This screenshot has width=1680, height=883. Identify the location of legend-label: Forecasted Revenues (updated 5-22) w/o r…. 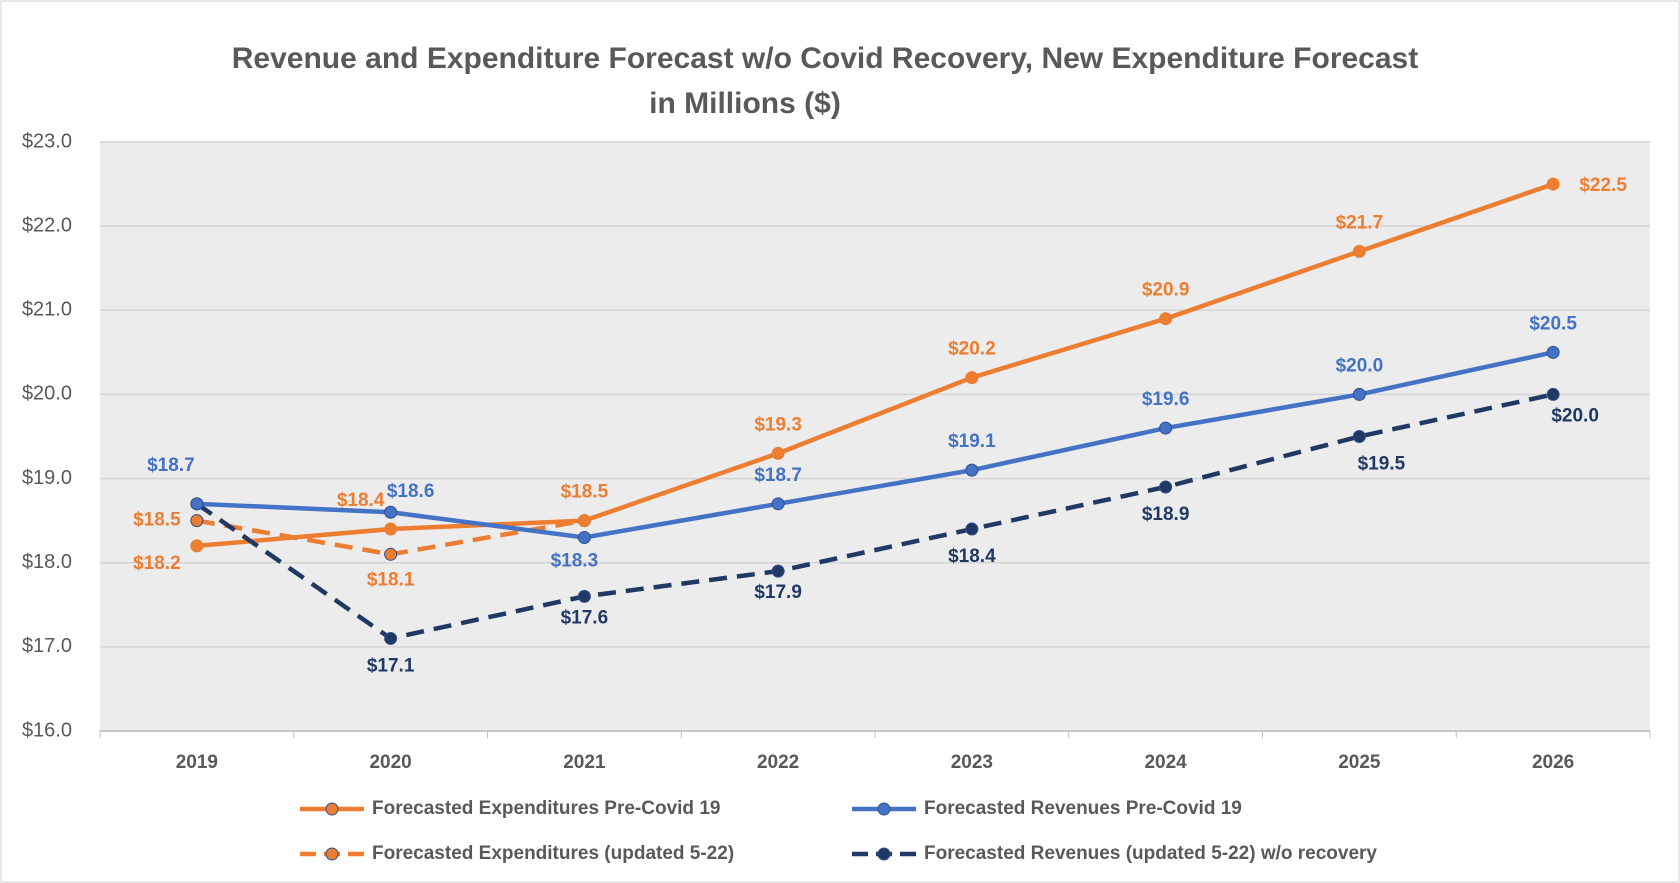
(1150, 853).